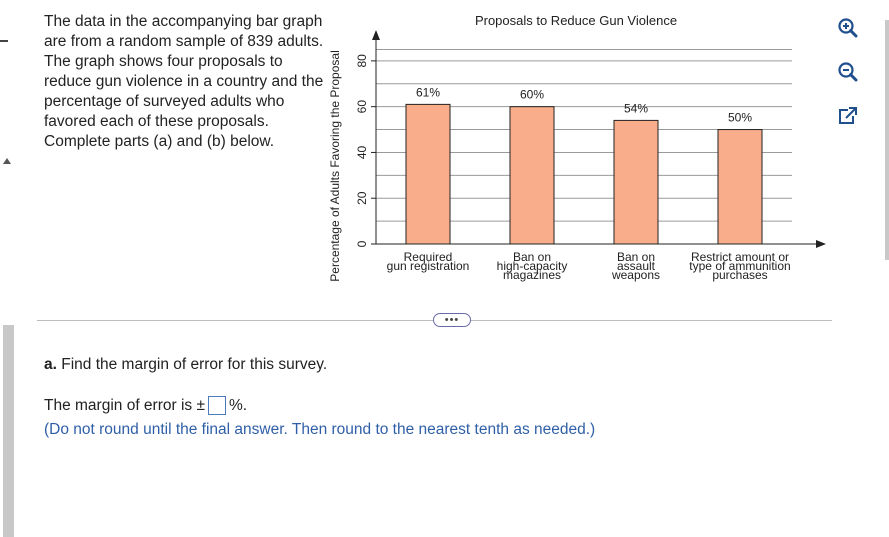 The width and height of the screenshot is (889, 537). I want to click on popout-button, so click(848, 116).